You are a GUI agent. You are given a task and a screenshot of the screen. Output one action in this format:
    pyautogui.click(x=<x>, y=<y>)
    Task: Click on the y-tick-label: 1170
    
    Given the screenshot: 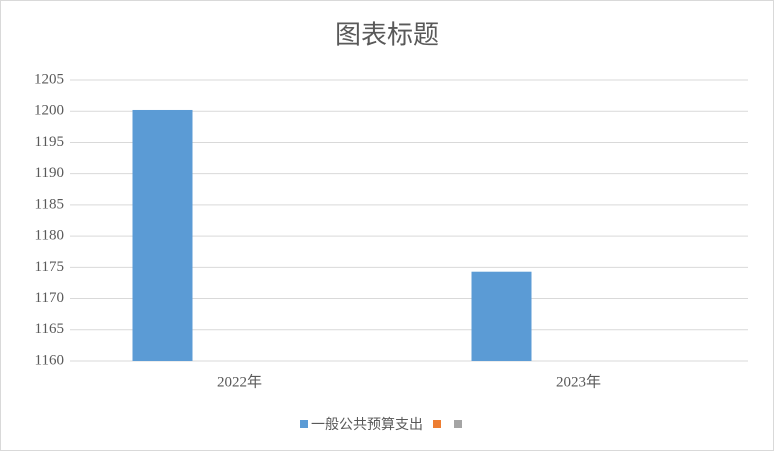 What is the action you would take?
    pyautogui.click(x=49, y=298)
    